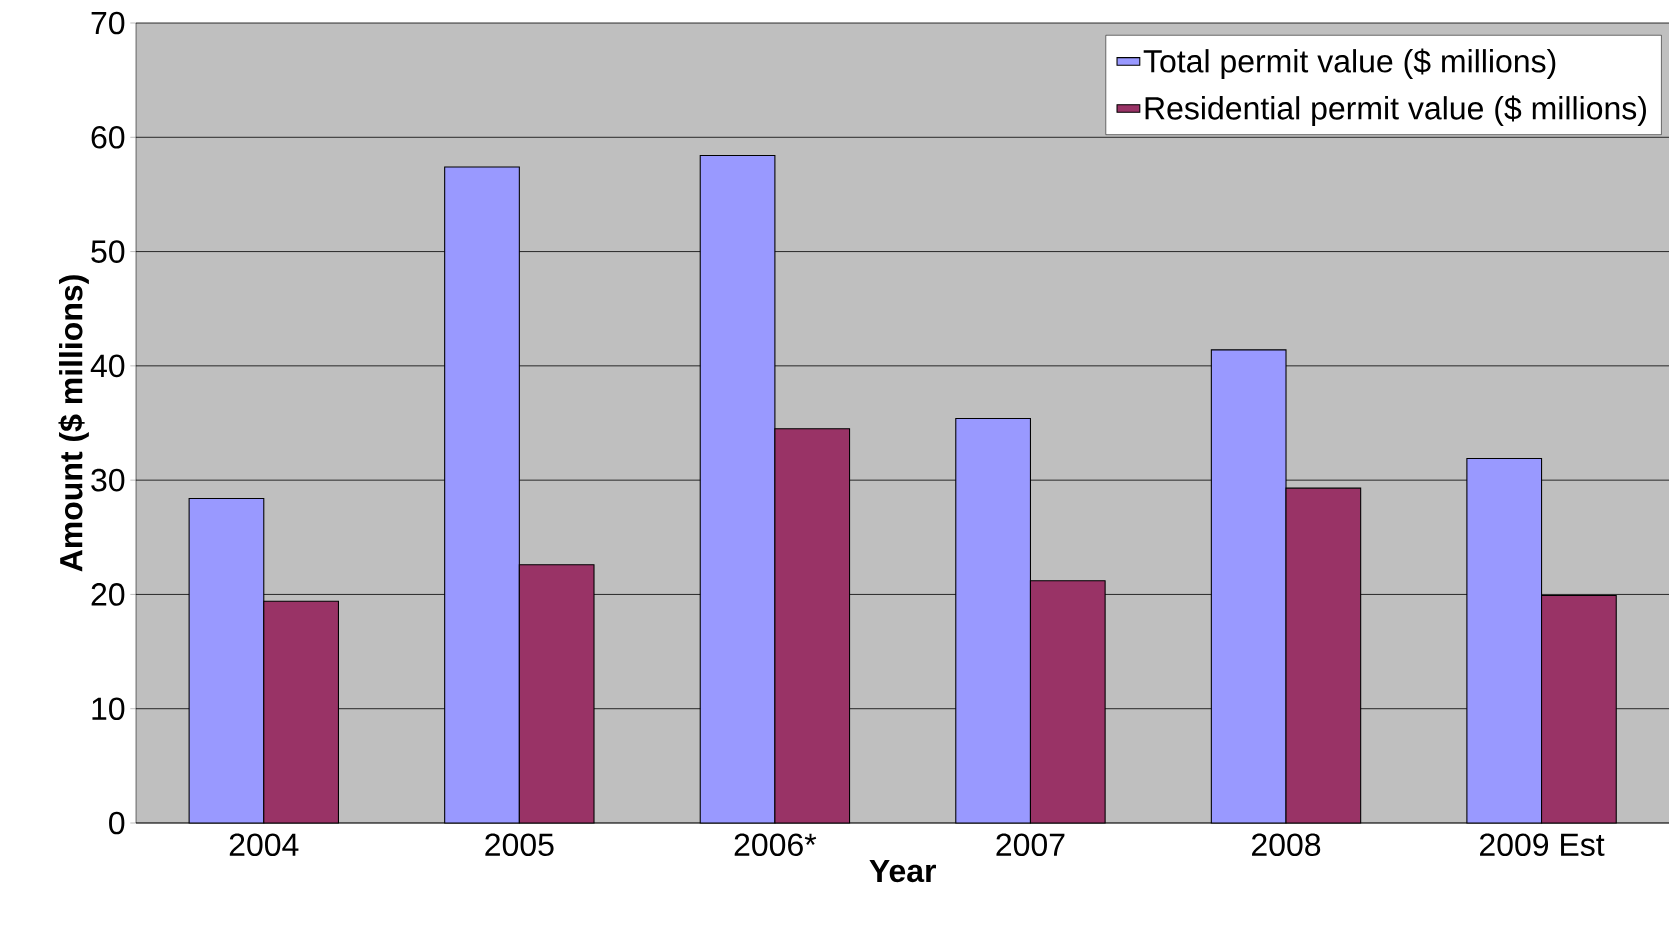 The width and height of the screenshot is (1669, 951). What do you see at coordinates (107, 366) in the screenshot?
I see `y-tick-label: 40` at bounding box center [107, 366].